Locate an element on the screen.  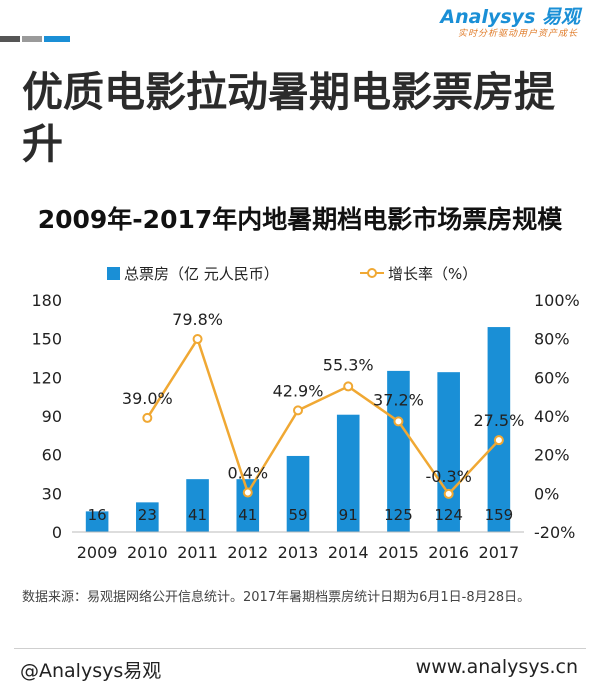
y-left-tick-label: 180 is located at coordinates (46, 300).